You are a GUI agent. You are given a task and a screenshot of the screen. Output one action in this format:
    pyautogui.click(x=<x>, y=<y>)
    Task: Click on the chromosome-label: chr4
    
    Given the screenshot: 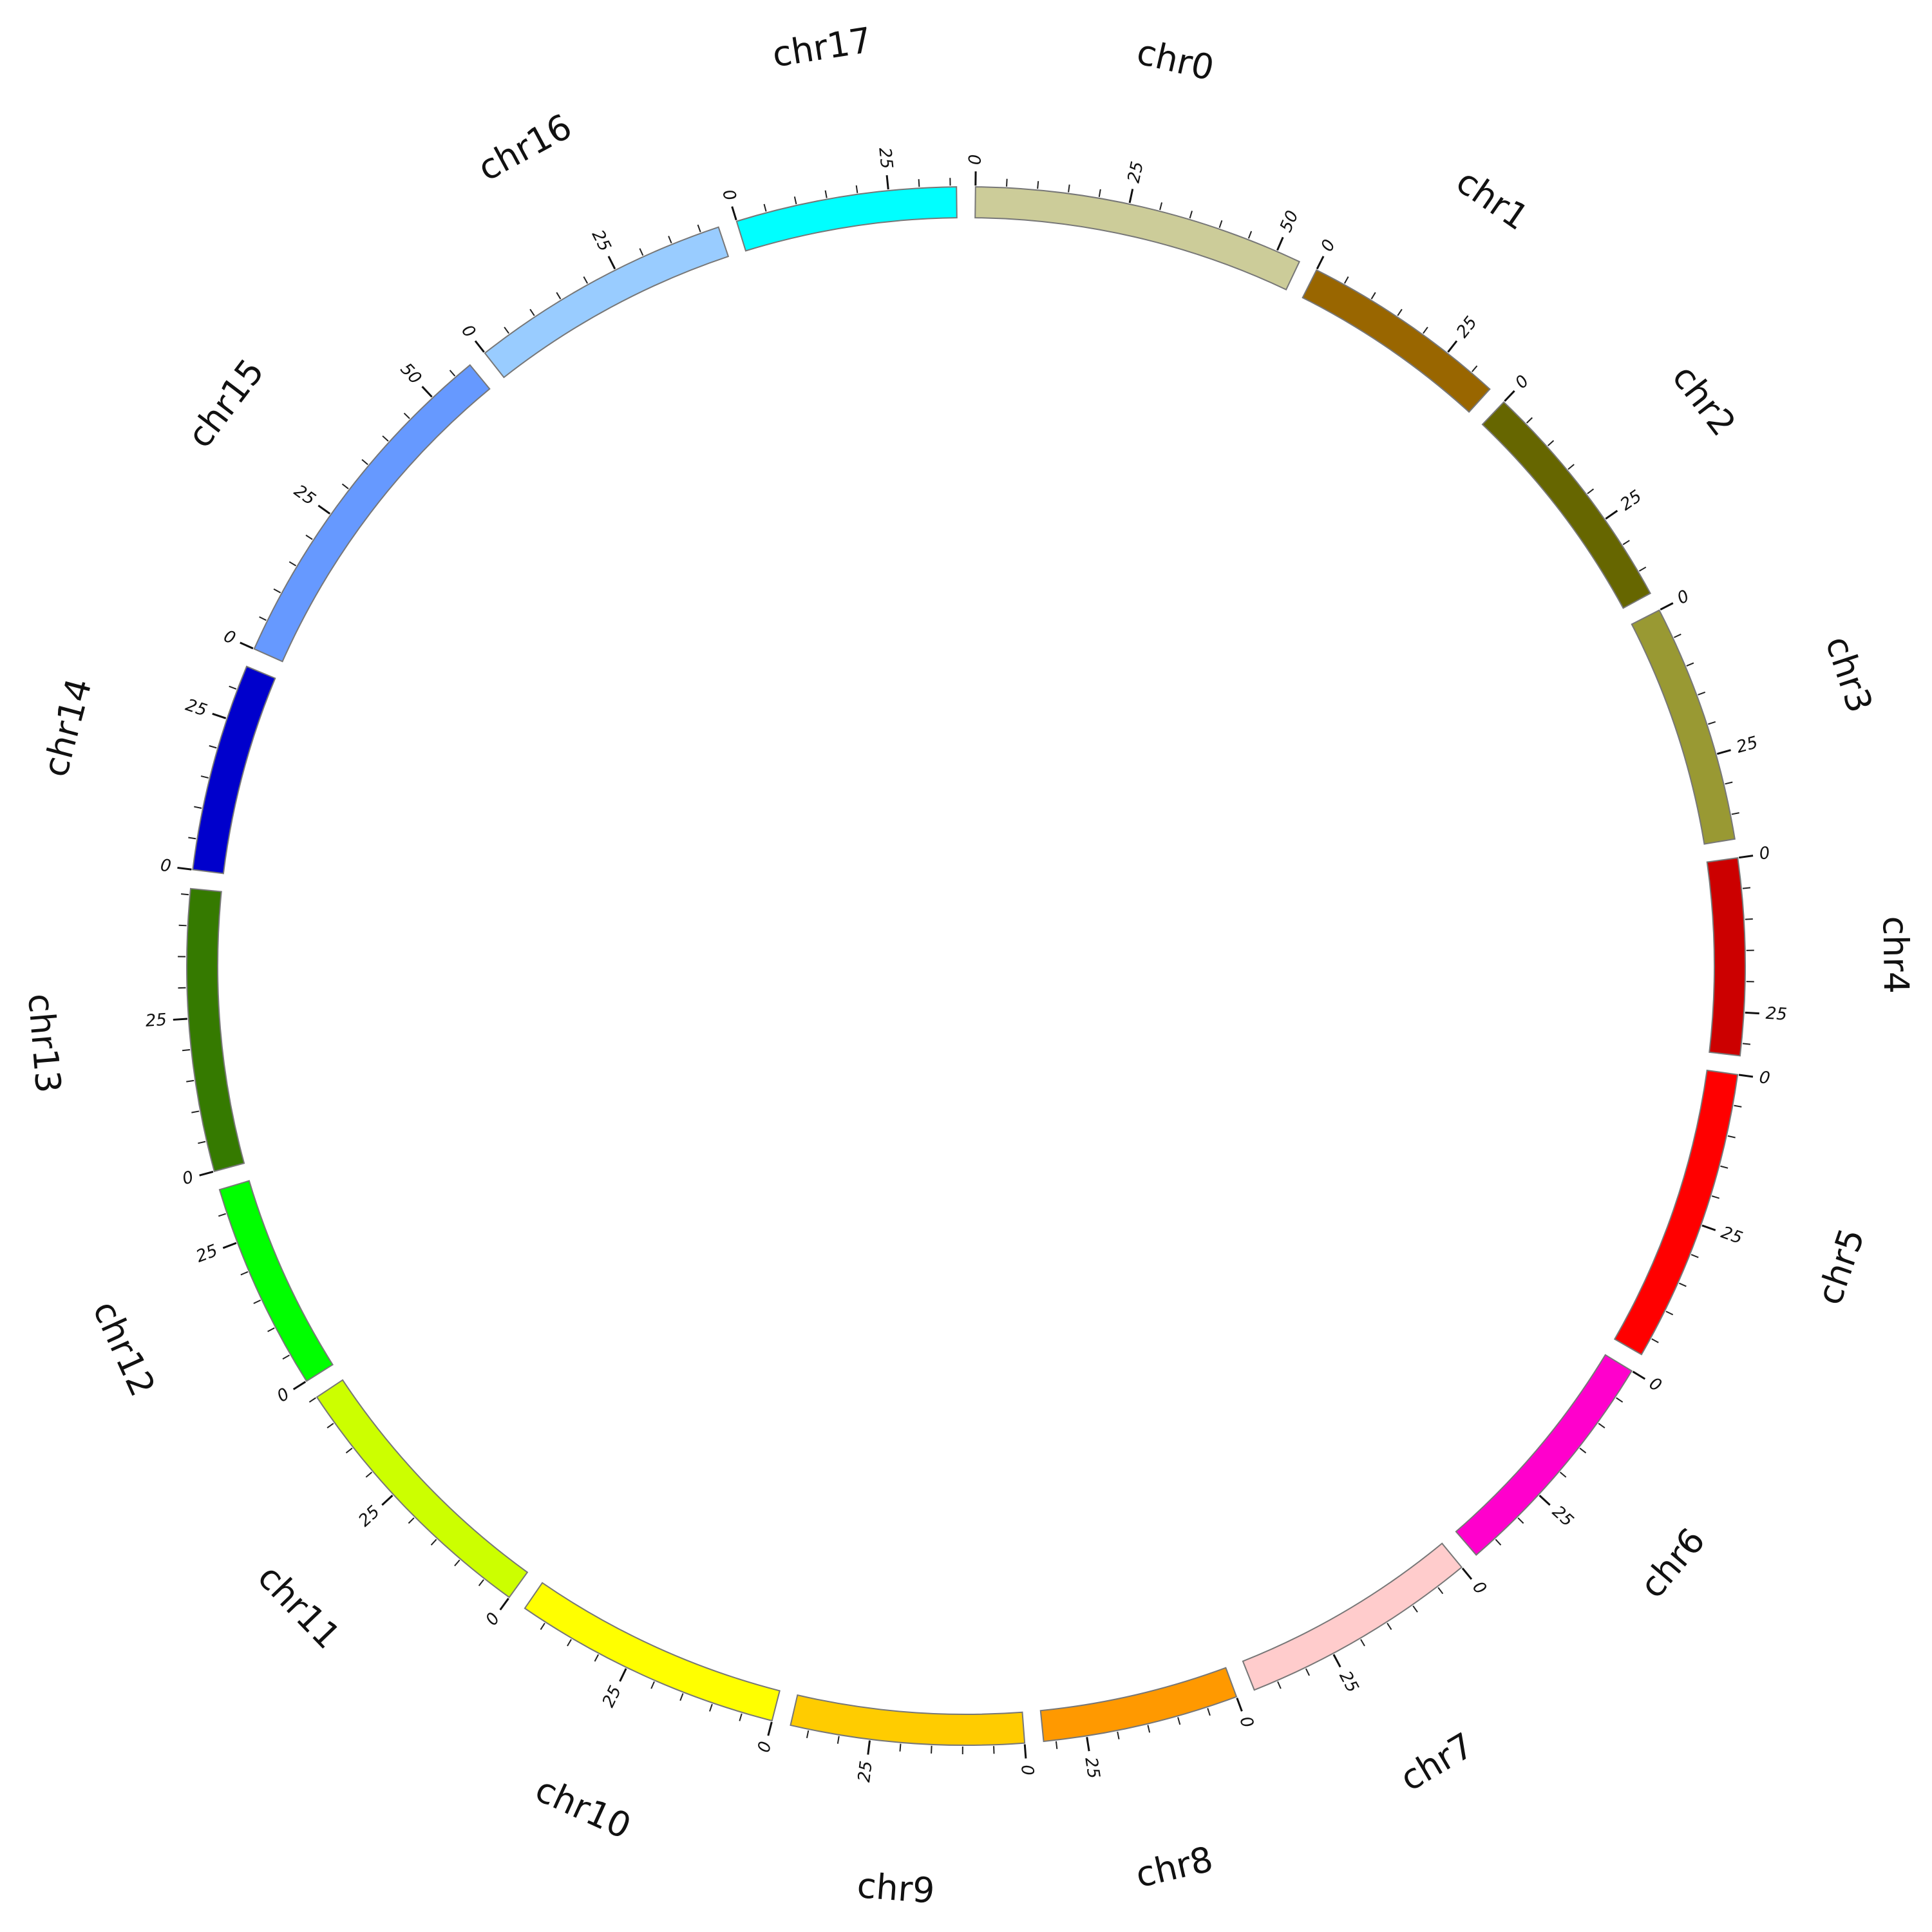 What is the action you would take?
    pyautogui.click(x=1896, y=955)
    